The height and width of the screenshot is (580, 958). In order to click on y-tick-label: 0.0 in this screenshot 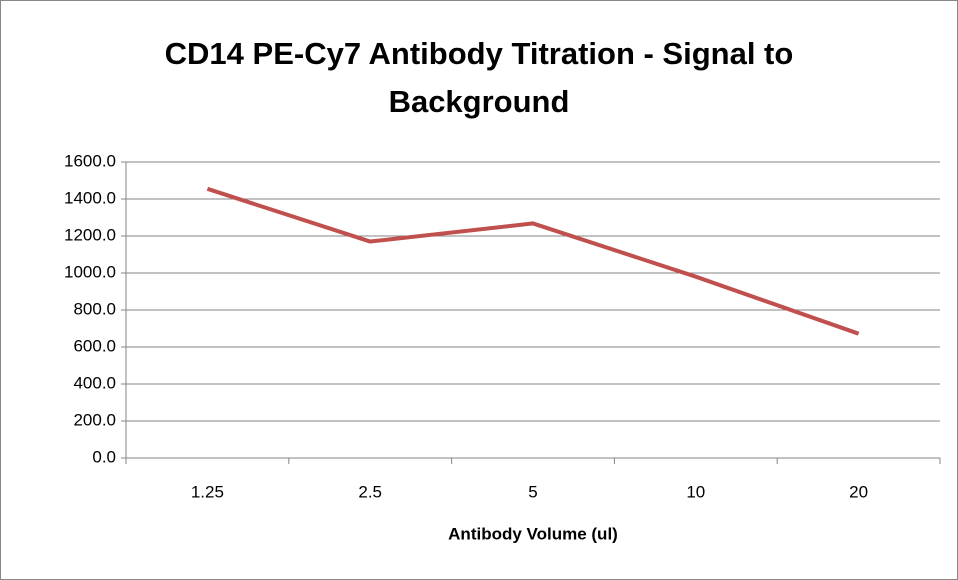, I will do `click(104, 456)`.